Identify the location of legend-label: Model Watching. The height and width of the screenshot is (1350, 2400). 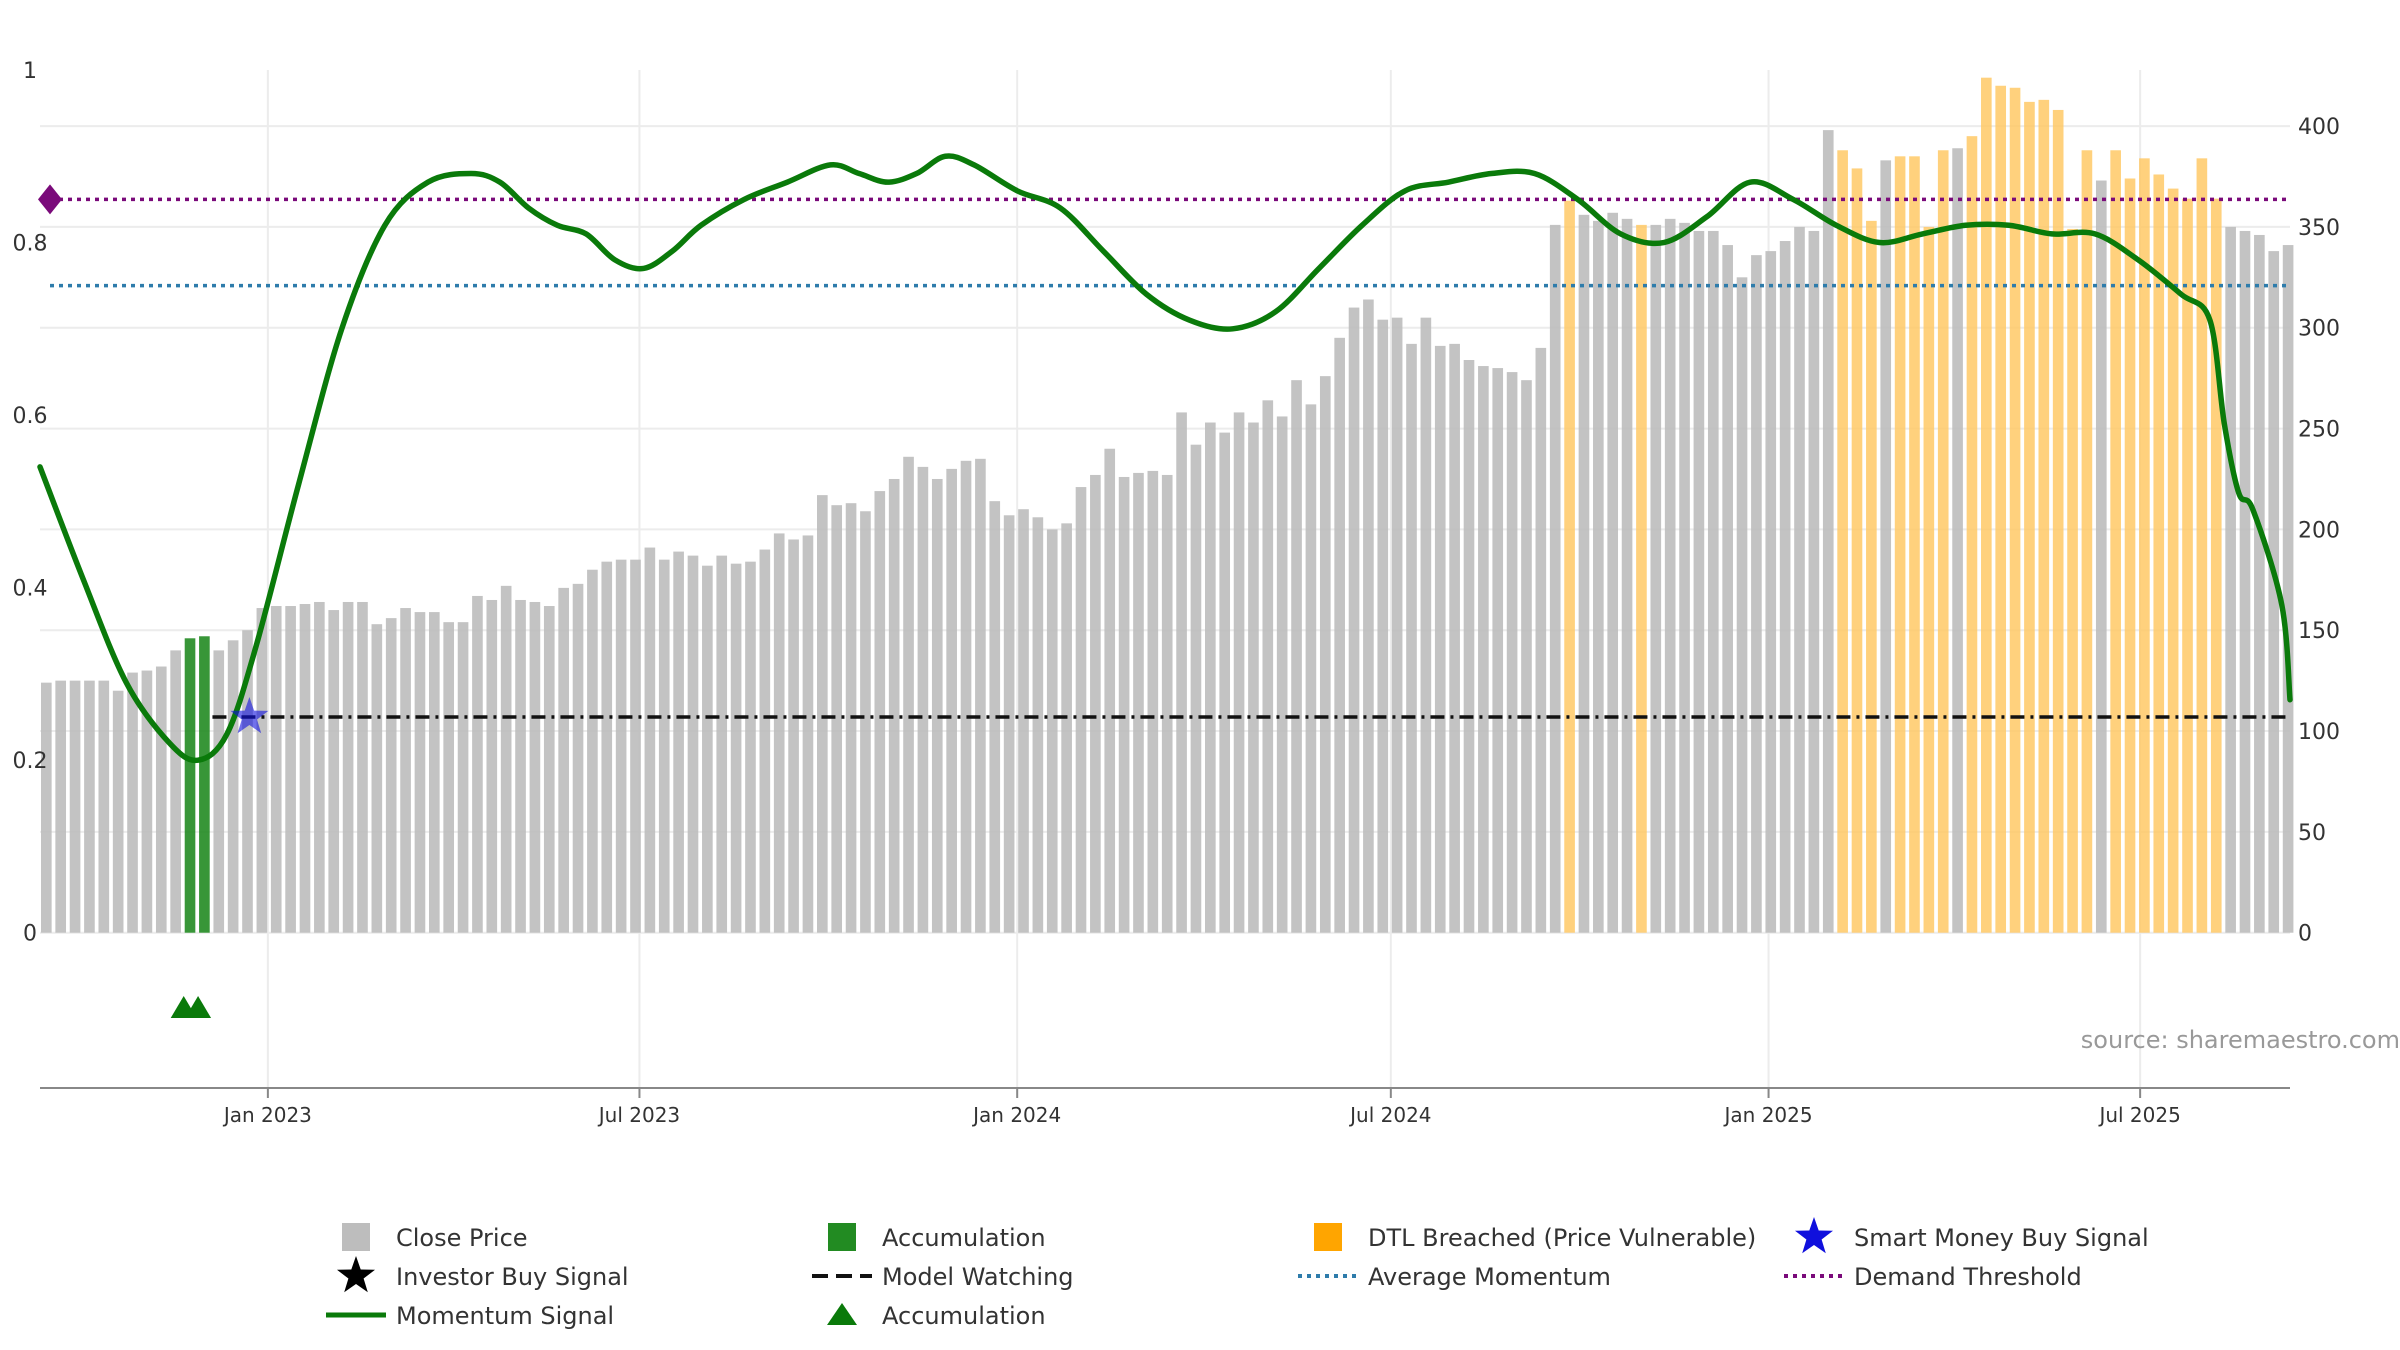
(978, 1277).